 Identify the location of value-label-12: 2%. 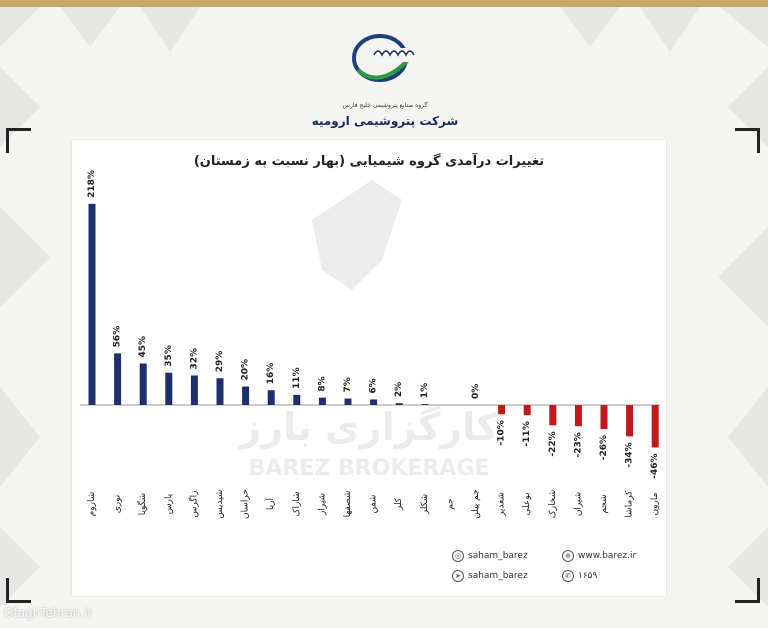
(399, 389).